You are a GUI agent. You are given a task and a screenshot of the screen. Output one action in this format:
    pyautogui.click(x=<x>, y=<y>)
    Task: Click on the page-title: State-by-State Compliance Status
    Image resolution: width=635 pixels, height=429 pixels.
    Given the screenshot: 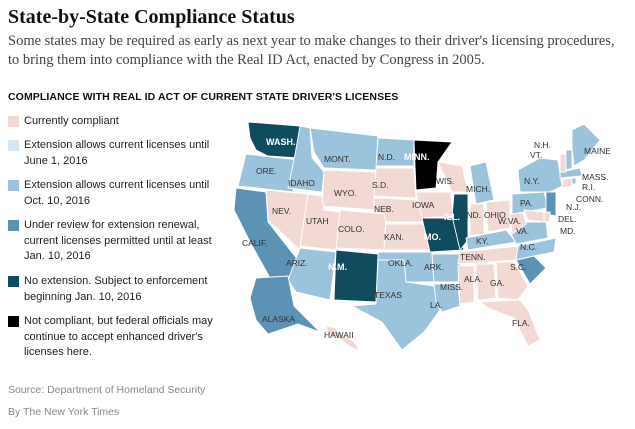 What is the action you would take?
    pyautogui.click(x=151, y=17)
    